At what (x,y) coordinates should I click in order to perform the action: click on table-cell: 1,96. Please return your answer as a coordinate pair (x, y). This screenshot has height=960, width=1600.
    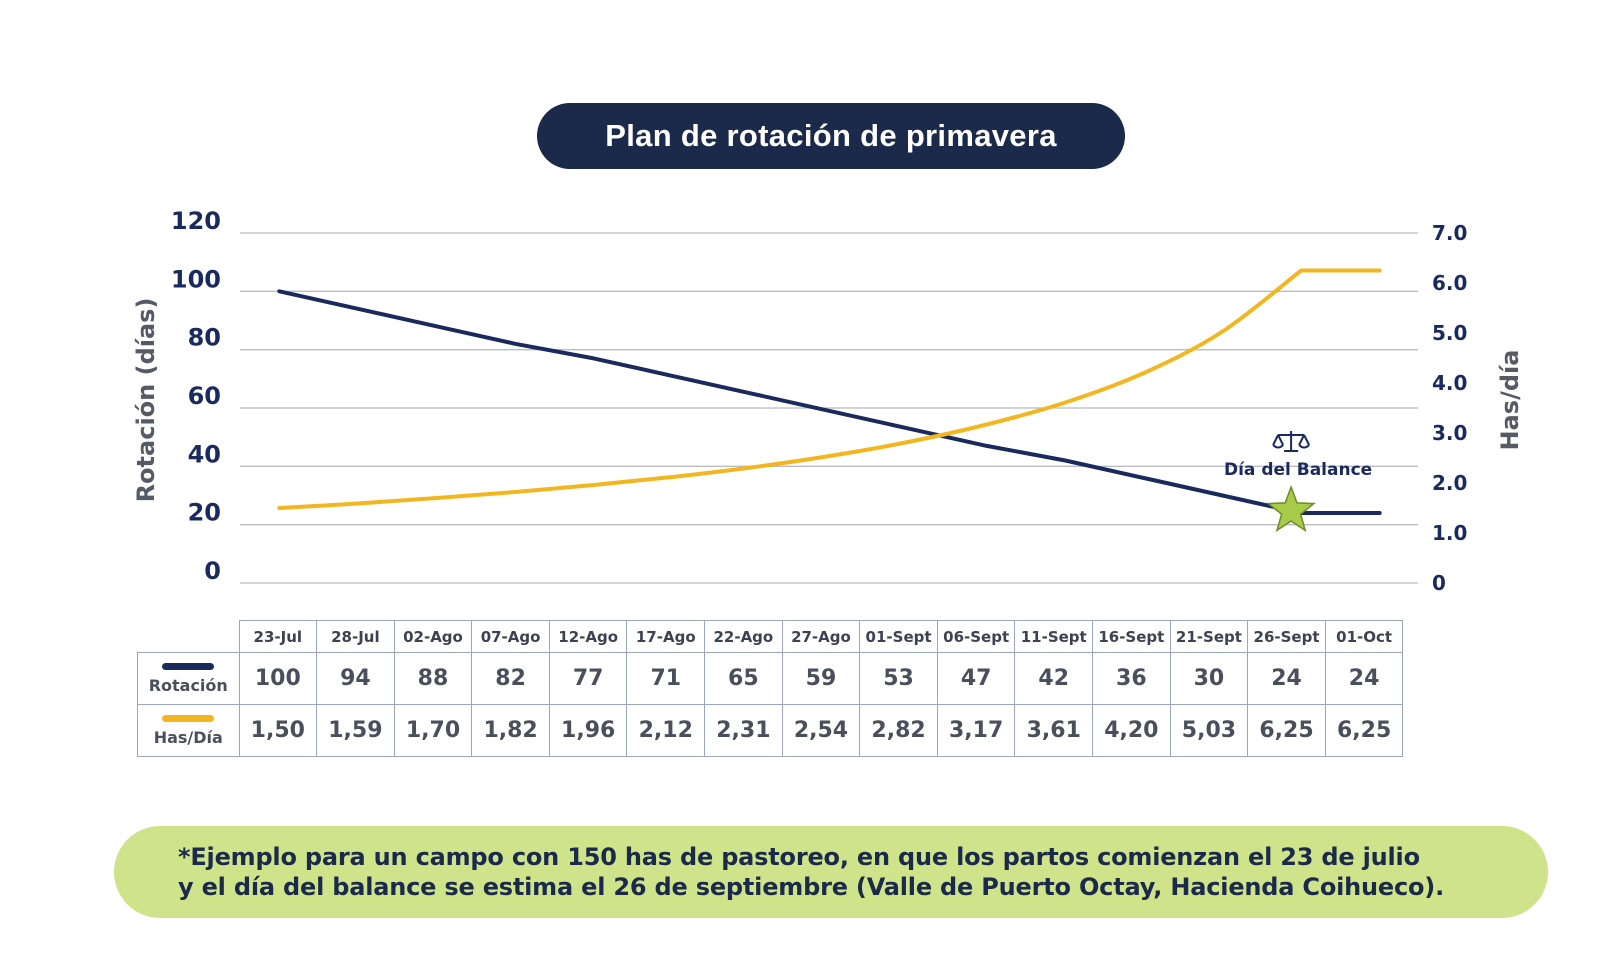
    Looking at the image, I should click on (588, 730).